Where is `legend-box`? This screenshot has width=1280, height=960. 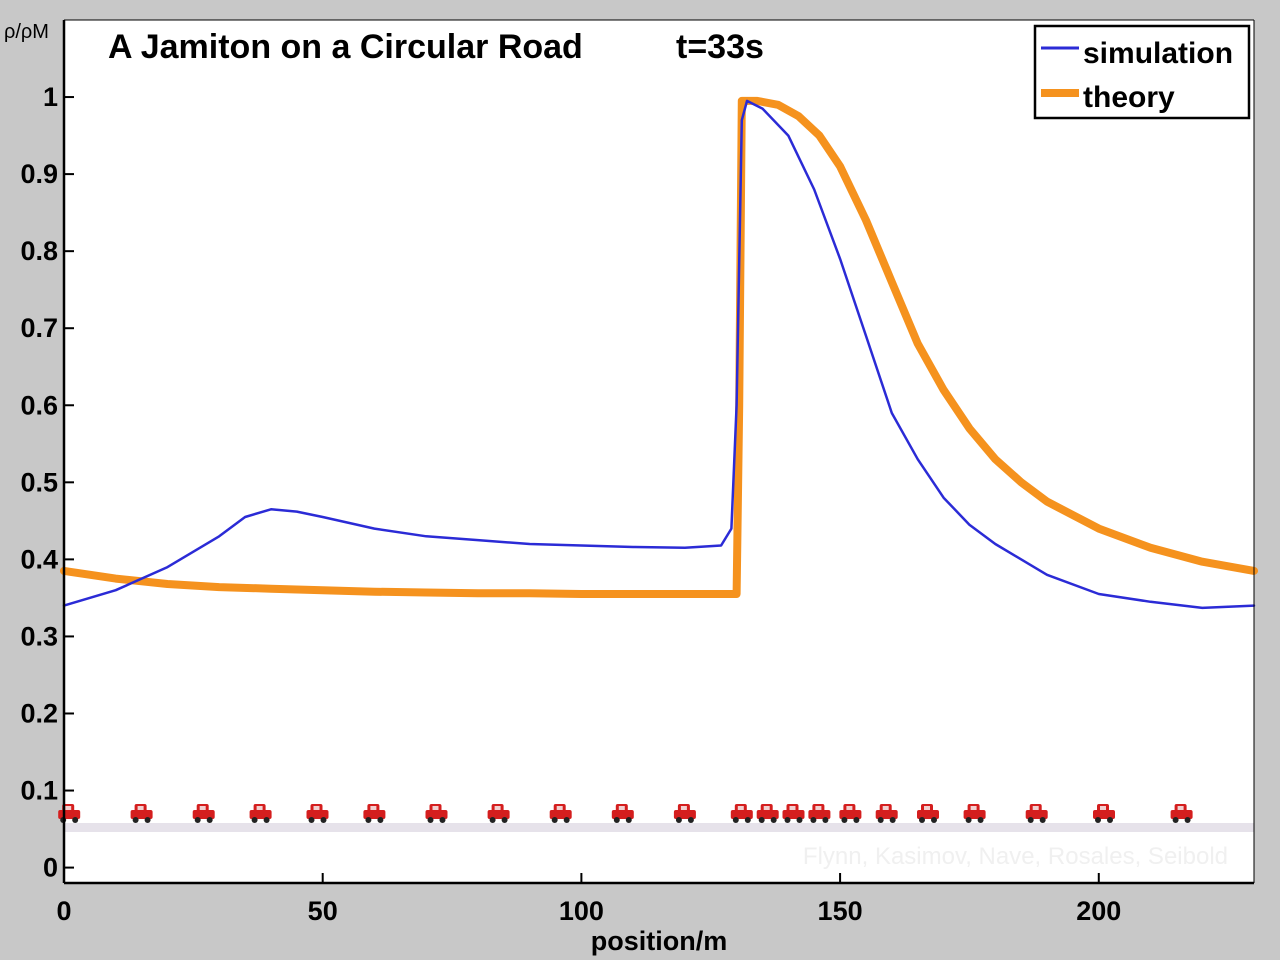 legend-box is located at coordinates (1142, 72).